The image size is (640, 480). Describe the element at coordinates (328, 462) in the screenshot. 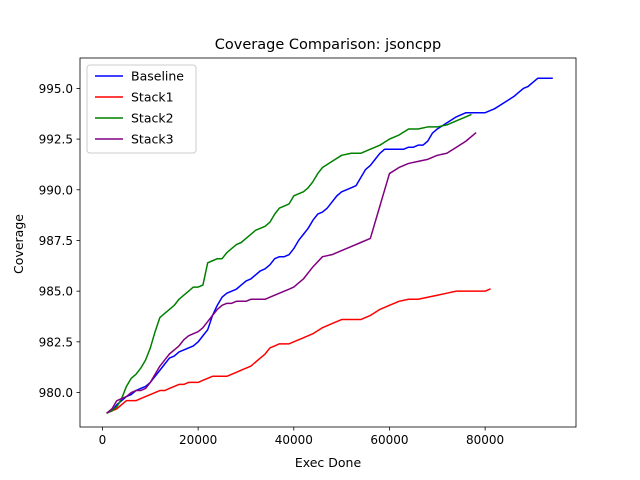

I see `x-axis-label: Exec Done` at that location.